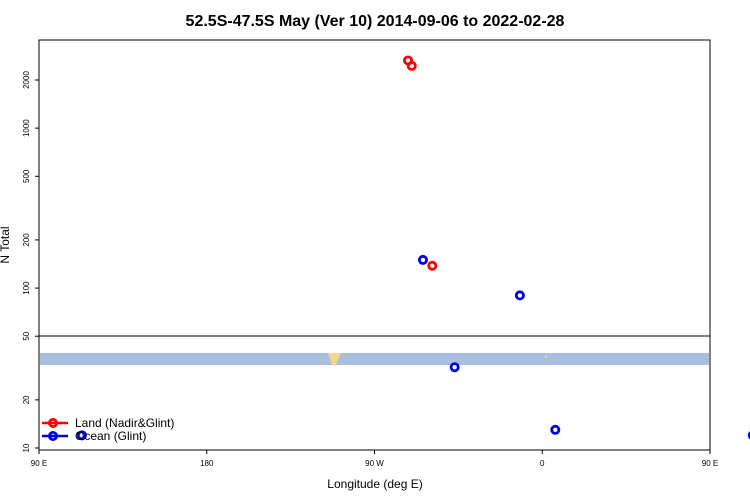  Describe the element at coordinates (26, 240) in the screenshot. I see `y-tick-label: 200` at that location.